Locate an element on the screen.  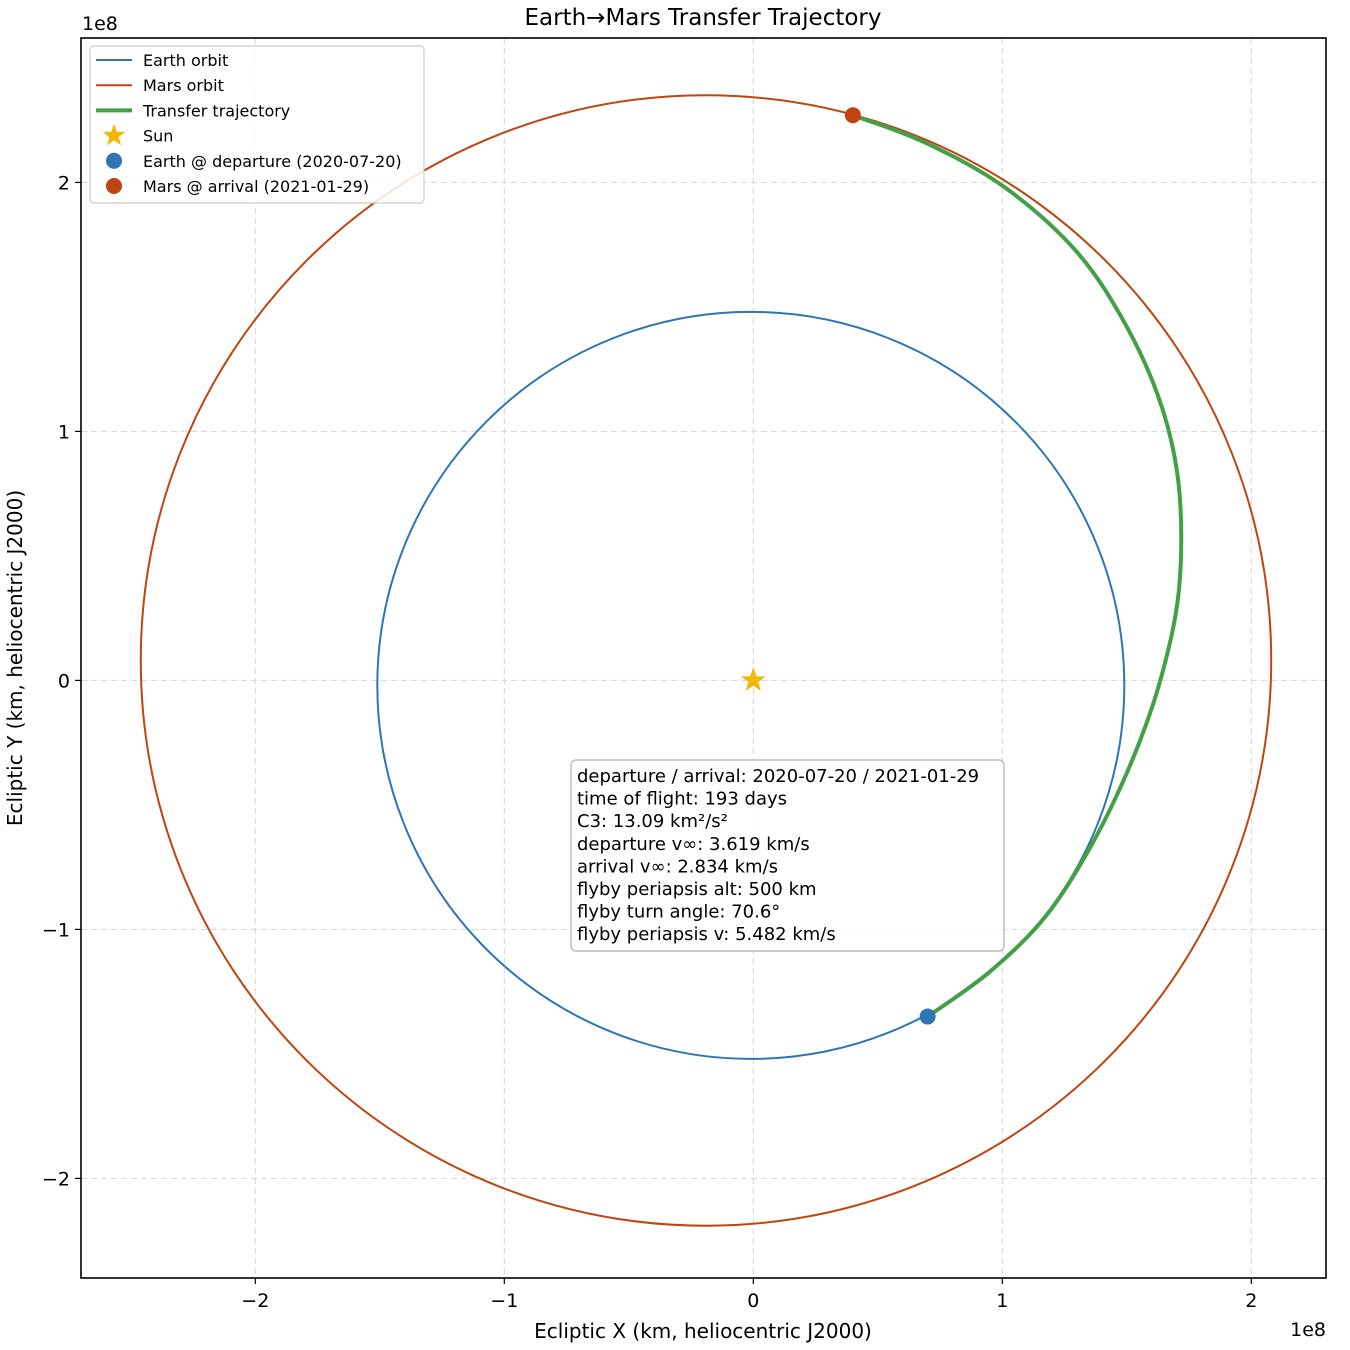
x-offset-text: 1e8 is located at coordinates (1308, 1330).